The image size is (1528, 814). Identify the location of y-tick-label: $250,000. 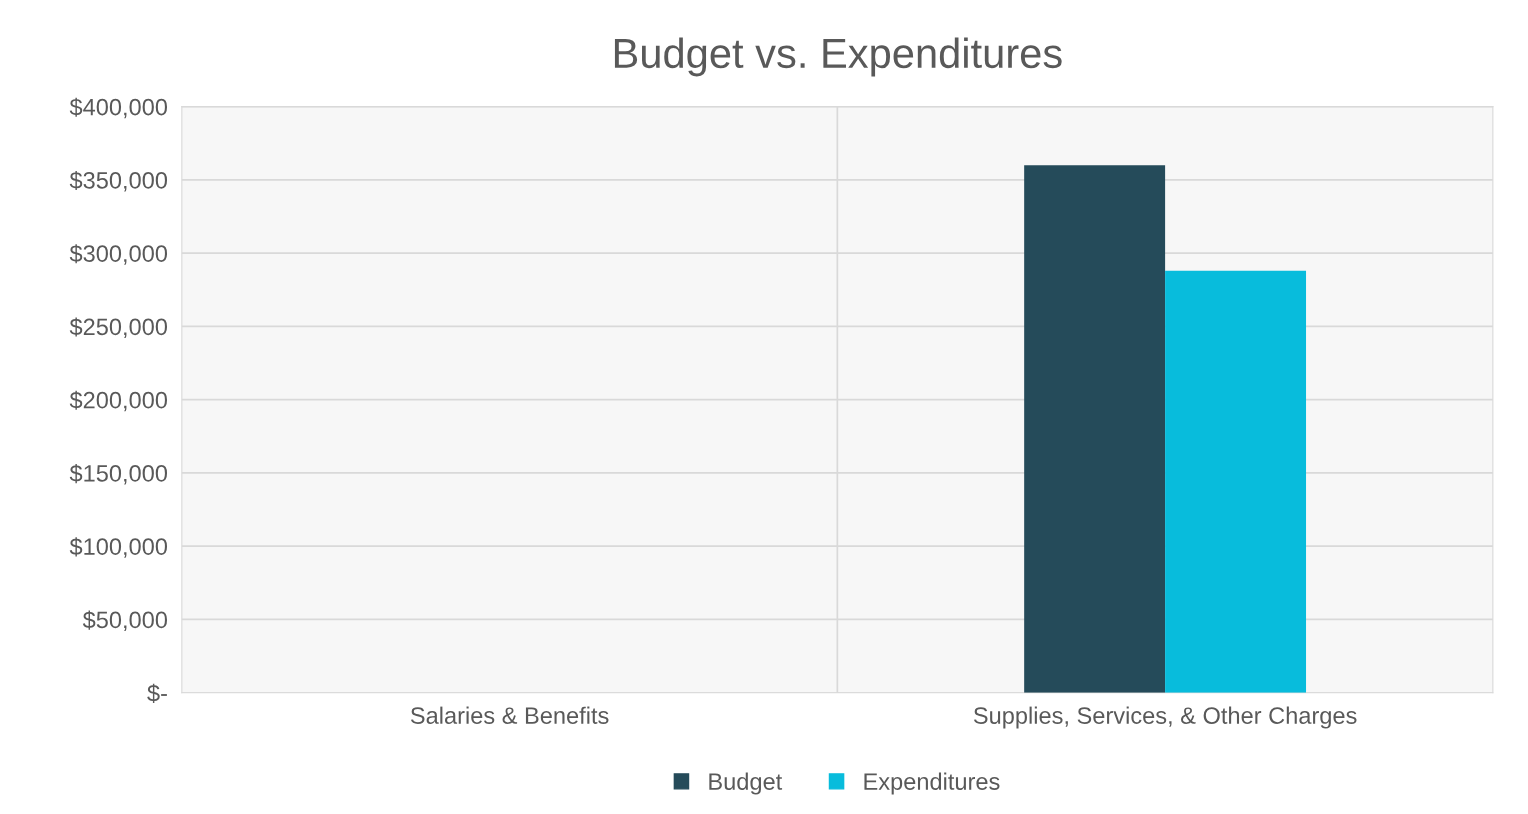
(118, 327).